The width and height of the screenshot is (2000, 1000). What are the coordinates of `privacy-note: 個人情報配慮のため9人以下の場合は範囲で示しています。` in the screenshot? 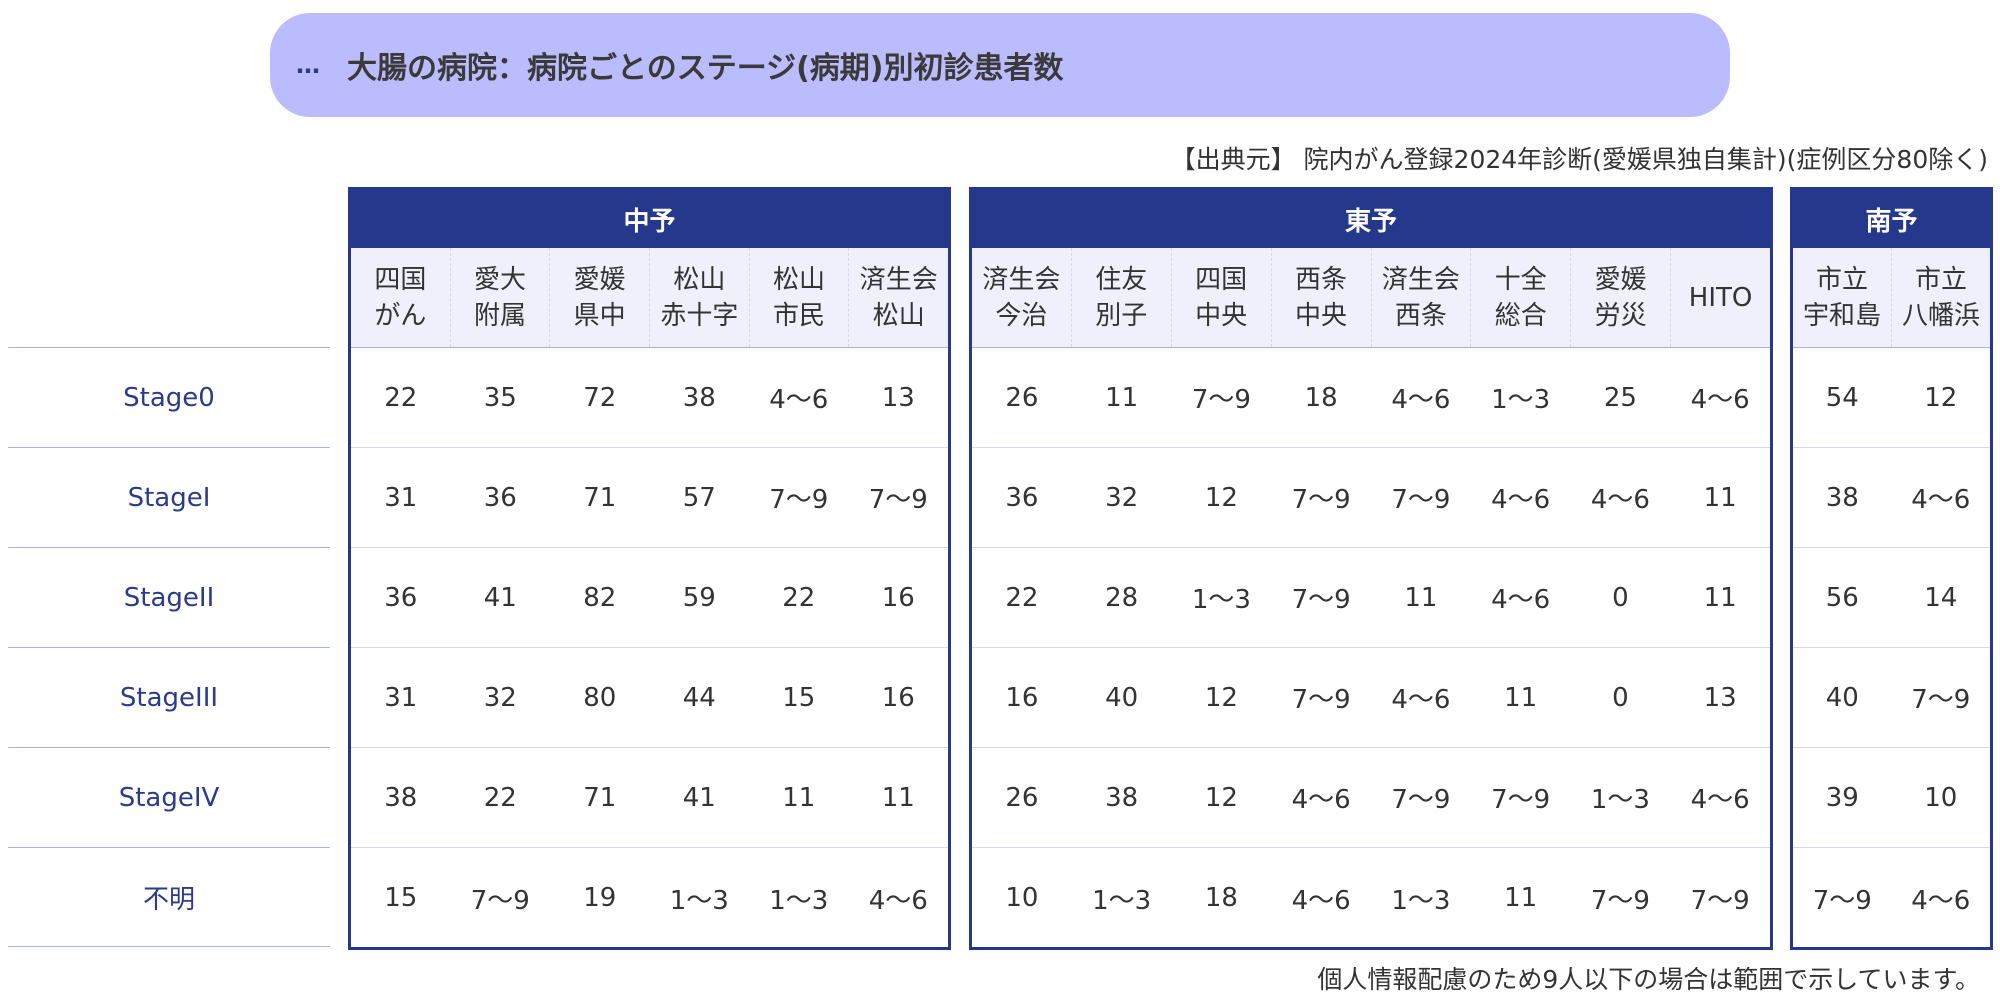 It's located at (1648, 979).